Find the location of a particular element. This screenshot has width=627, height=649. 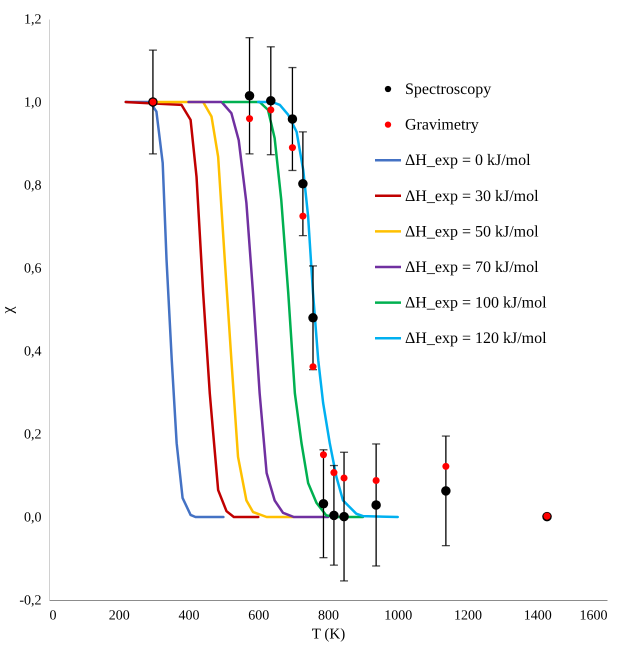

legend-label: ΔH_exp = 100 kJ/mol is located at coordinates (476, 303).